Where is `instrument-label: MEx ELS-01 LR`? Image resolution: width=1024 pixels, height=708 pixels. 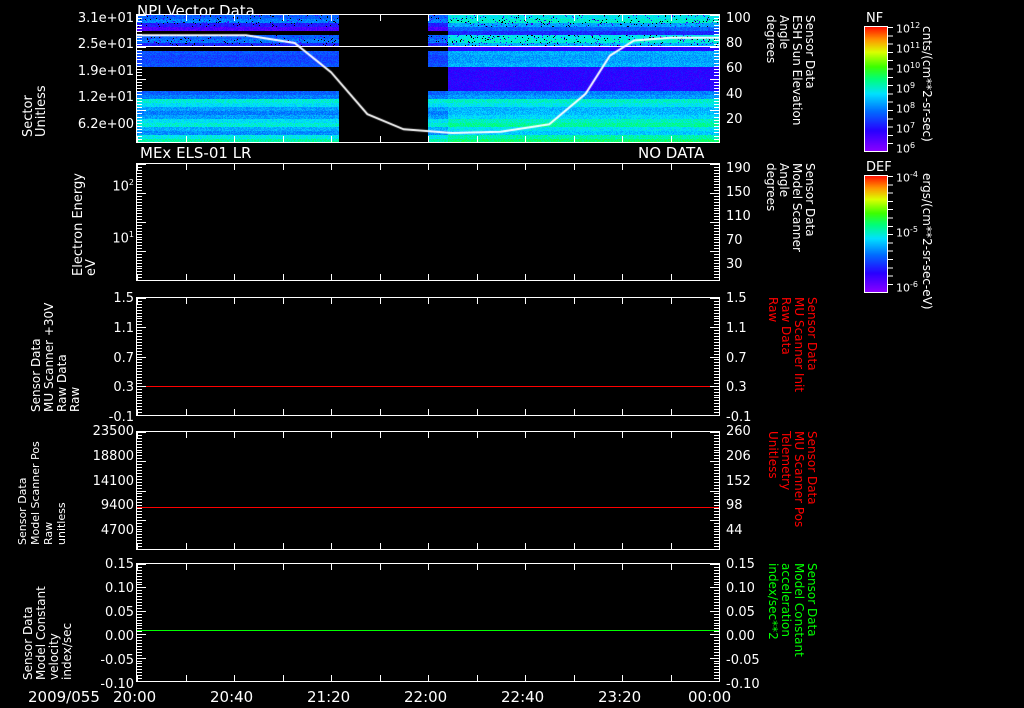
instrument-label: MEx ELS-01 LR is located at coordinates (196, 153).